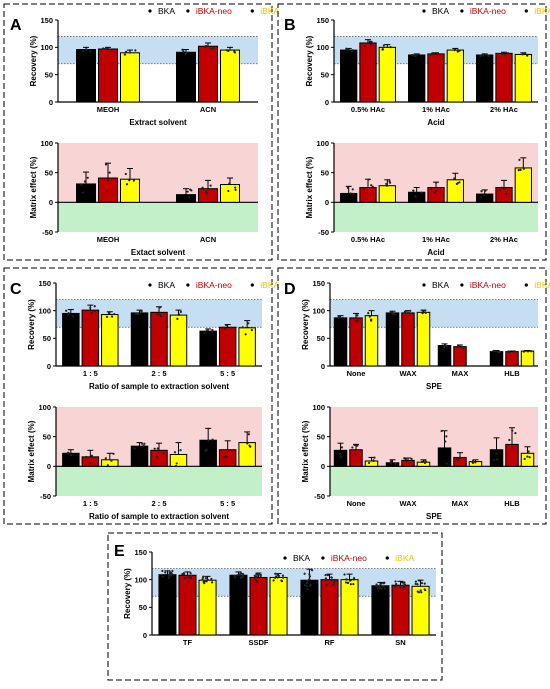 Image resolution: width=550 pixels, height=689 pixels. What do you see at coordinates (108, 109) in the screenshot?
I see `x-tick-label: MEOH` at bounding box center [108, 109].